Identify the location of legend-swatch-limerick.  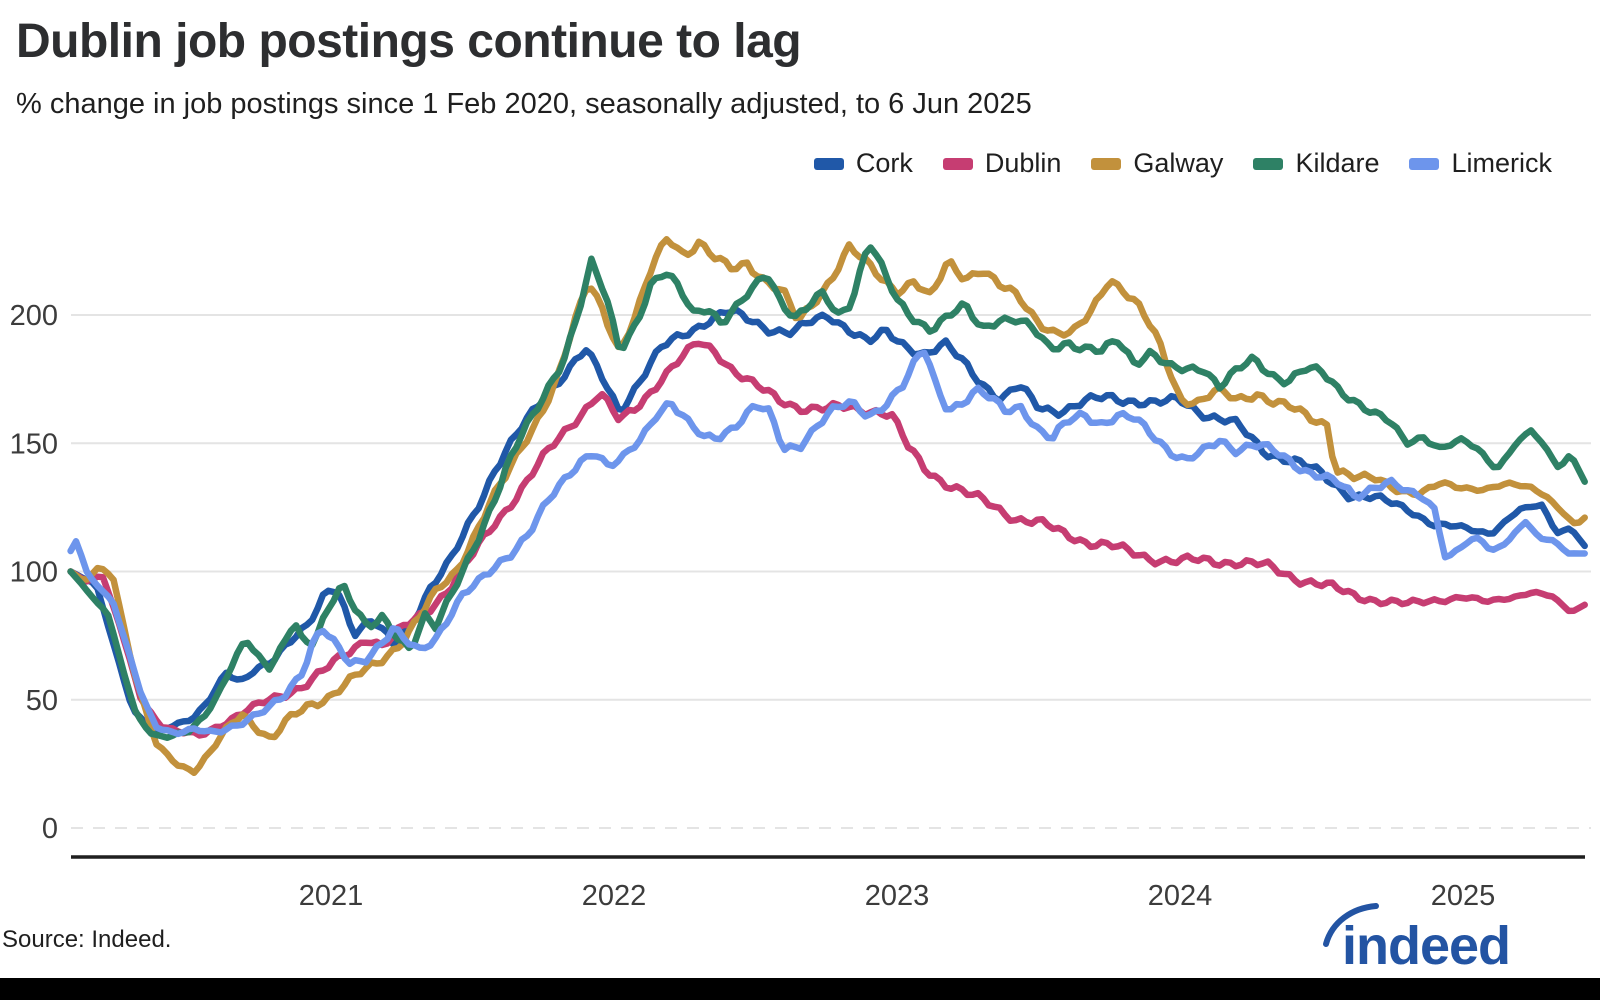
(1424, 163).